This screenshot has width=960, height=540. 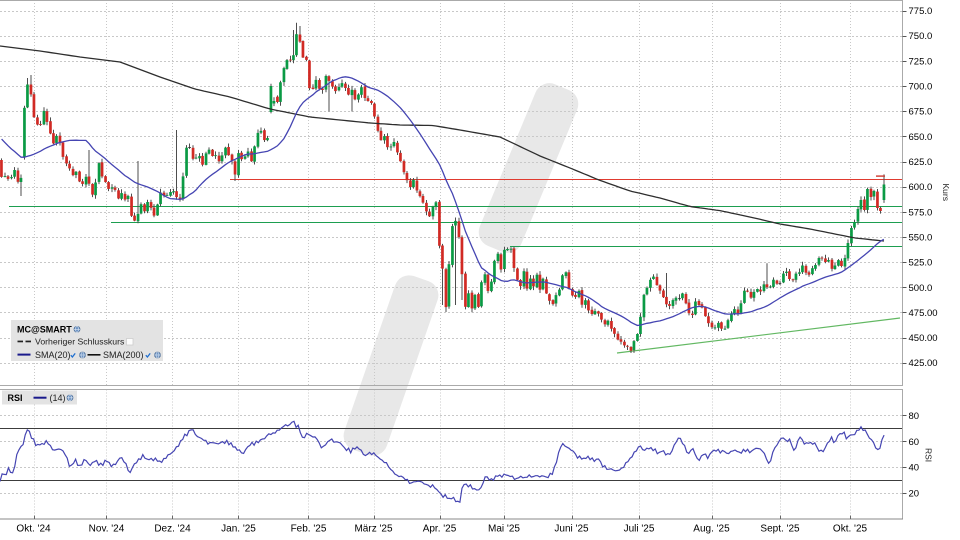 I want to click on svg-text: Apr. '25, so click(x=440, y=529).